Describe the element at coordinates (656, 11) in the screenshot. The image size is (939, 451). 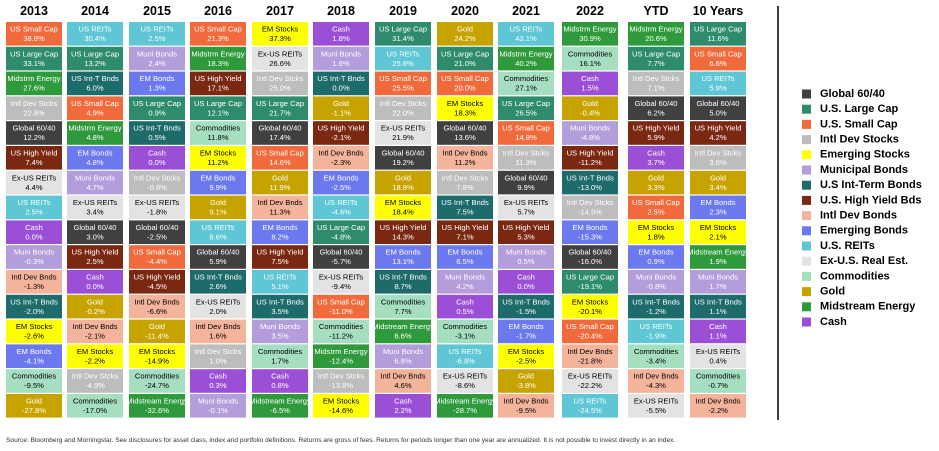
I see `column-header: YTD` at that location.